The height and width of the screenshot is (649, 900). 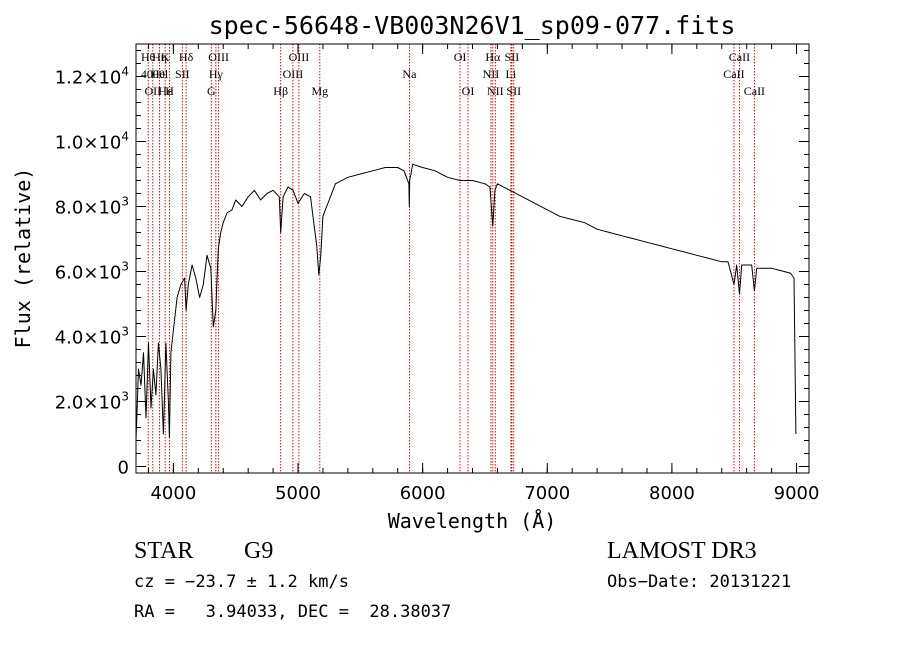 I want to click on x-tick-label: 6000, so click(x=423, y=493).